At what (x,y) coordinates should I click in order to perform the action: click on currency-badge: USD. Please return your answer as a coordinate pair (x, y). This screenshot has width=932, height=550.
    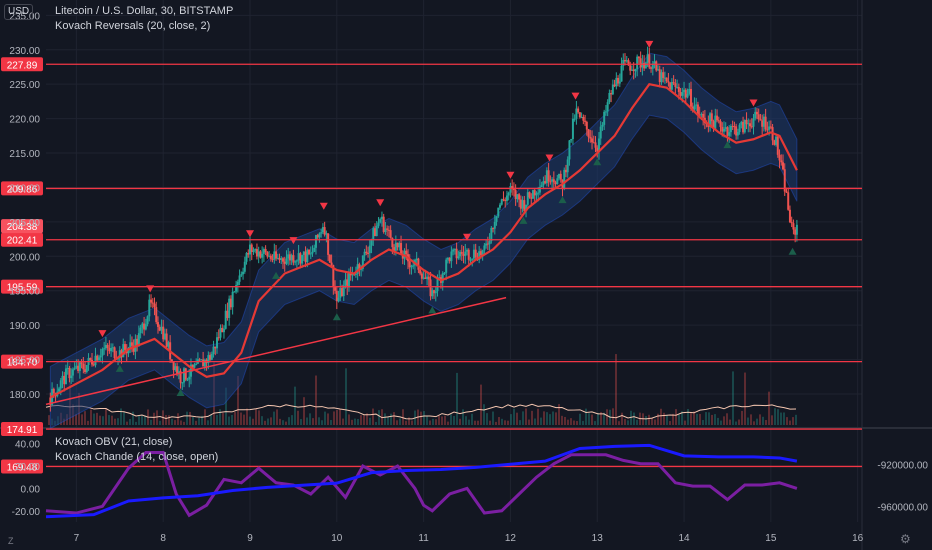
    Looking at the image, I should click on (19, 12).